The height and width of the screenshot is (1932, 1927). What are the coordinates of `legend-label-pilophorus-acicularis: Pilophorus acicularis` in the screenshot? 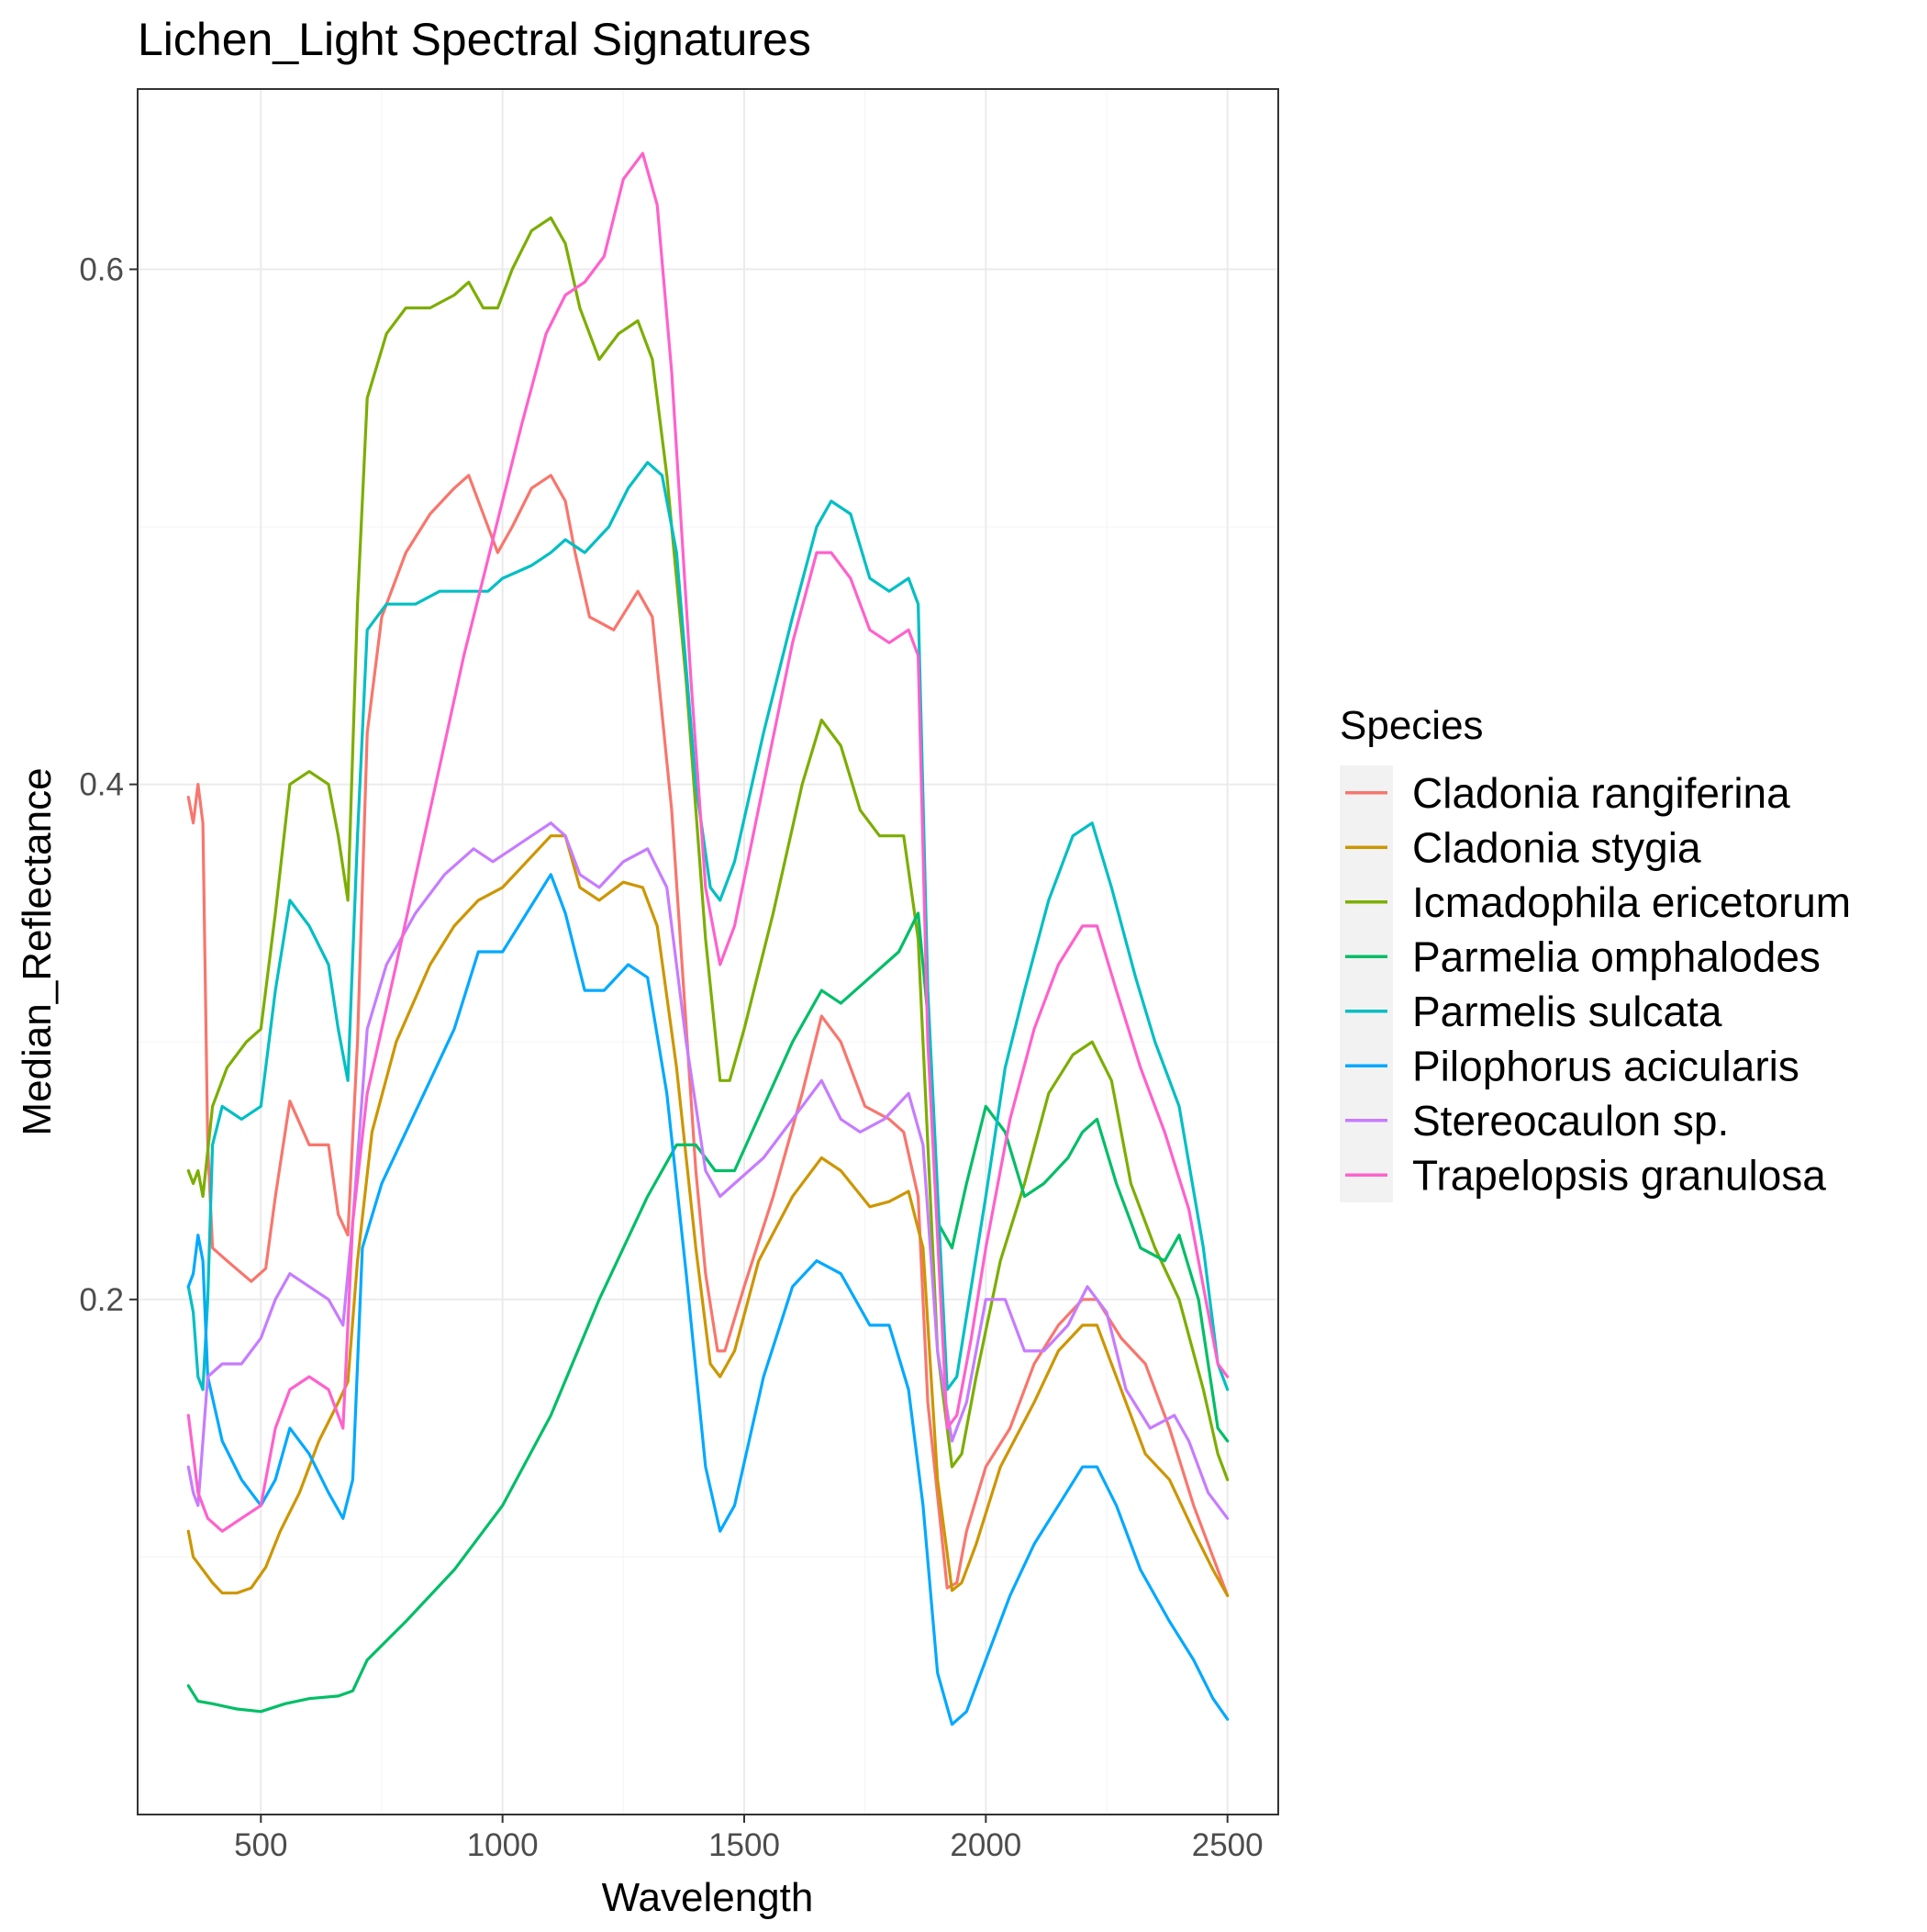 It's located at (1605, 1065).